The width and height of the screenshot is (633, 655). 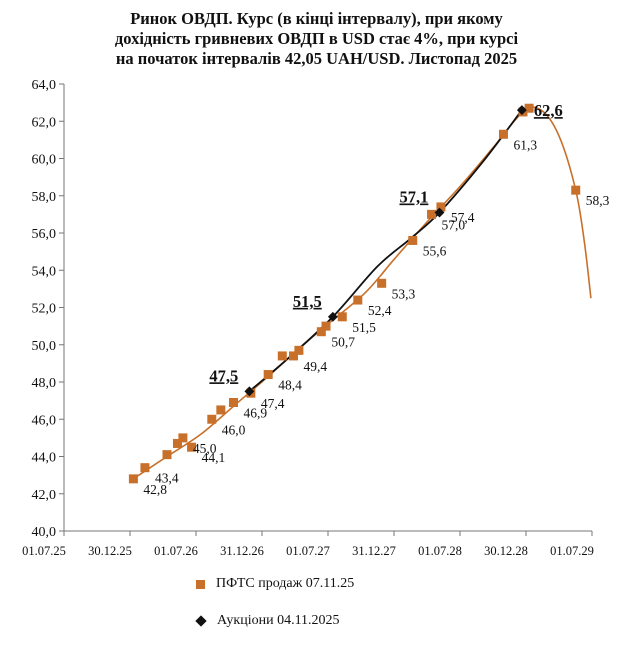 What do you see at coordinates (343, 342) in the screenshot?
I see `pfts-point-label: 50,7` at bounding box center [343, 342].